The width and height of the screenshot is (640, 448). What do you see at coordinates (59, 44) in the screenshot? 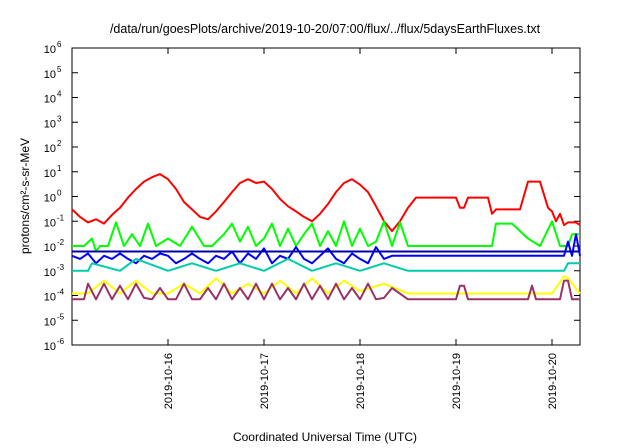
I see `y-tick-exponent: 6` at bounding box center [59, 44].